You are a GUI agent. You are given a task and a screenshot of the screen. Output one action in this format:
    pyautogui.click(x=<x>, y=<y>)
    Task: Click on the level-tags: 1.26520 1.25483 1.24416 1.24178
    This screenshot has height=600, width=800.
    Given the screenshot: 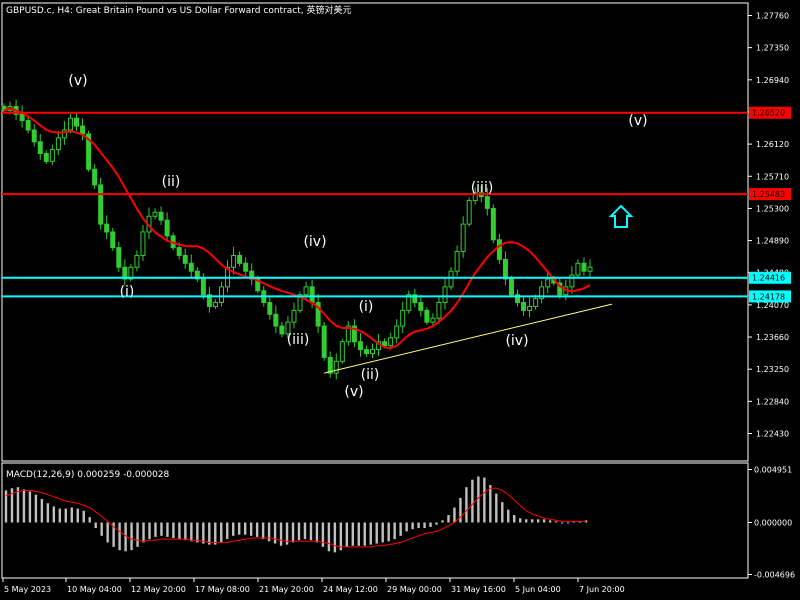 What is the action you would take?
    pyautogui.click(x=770, y=204)
    